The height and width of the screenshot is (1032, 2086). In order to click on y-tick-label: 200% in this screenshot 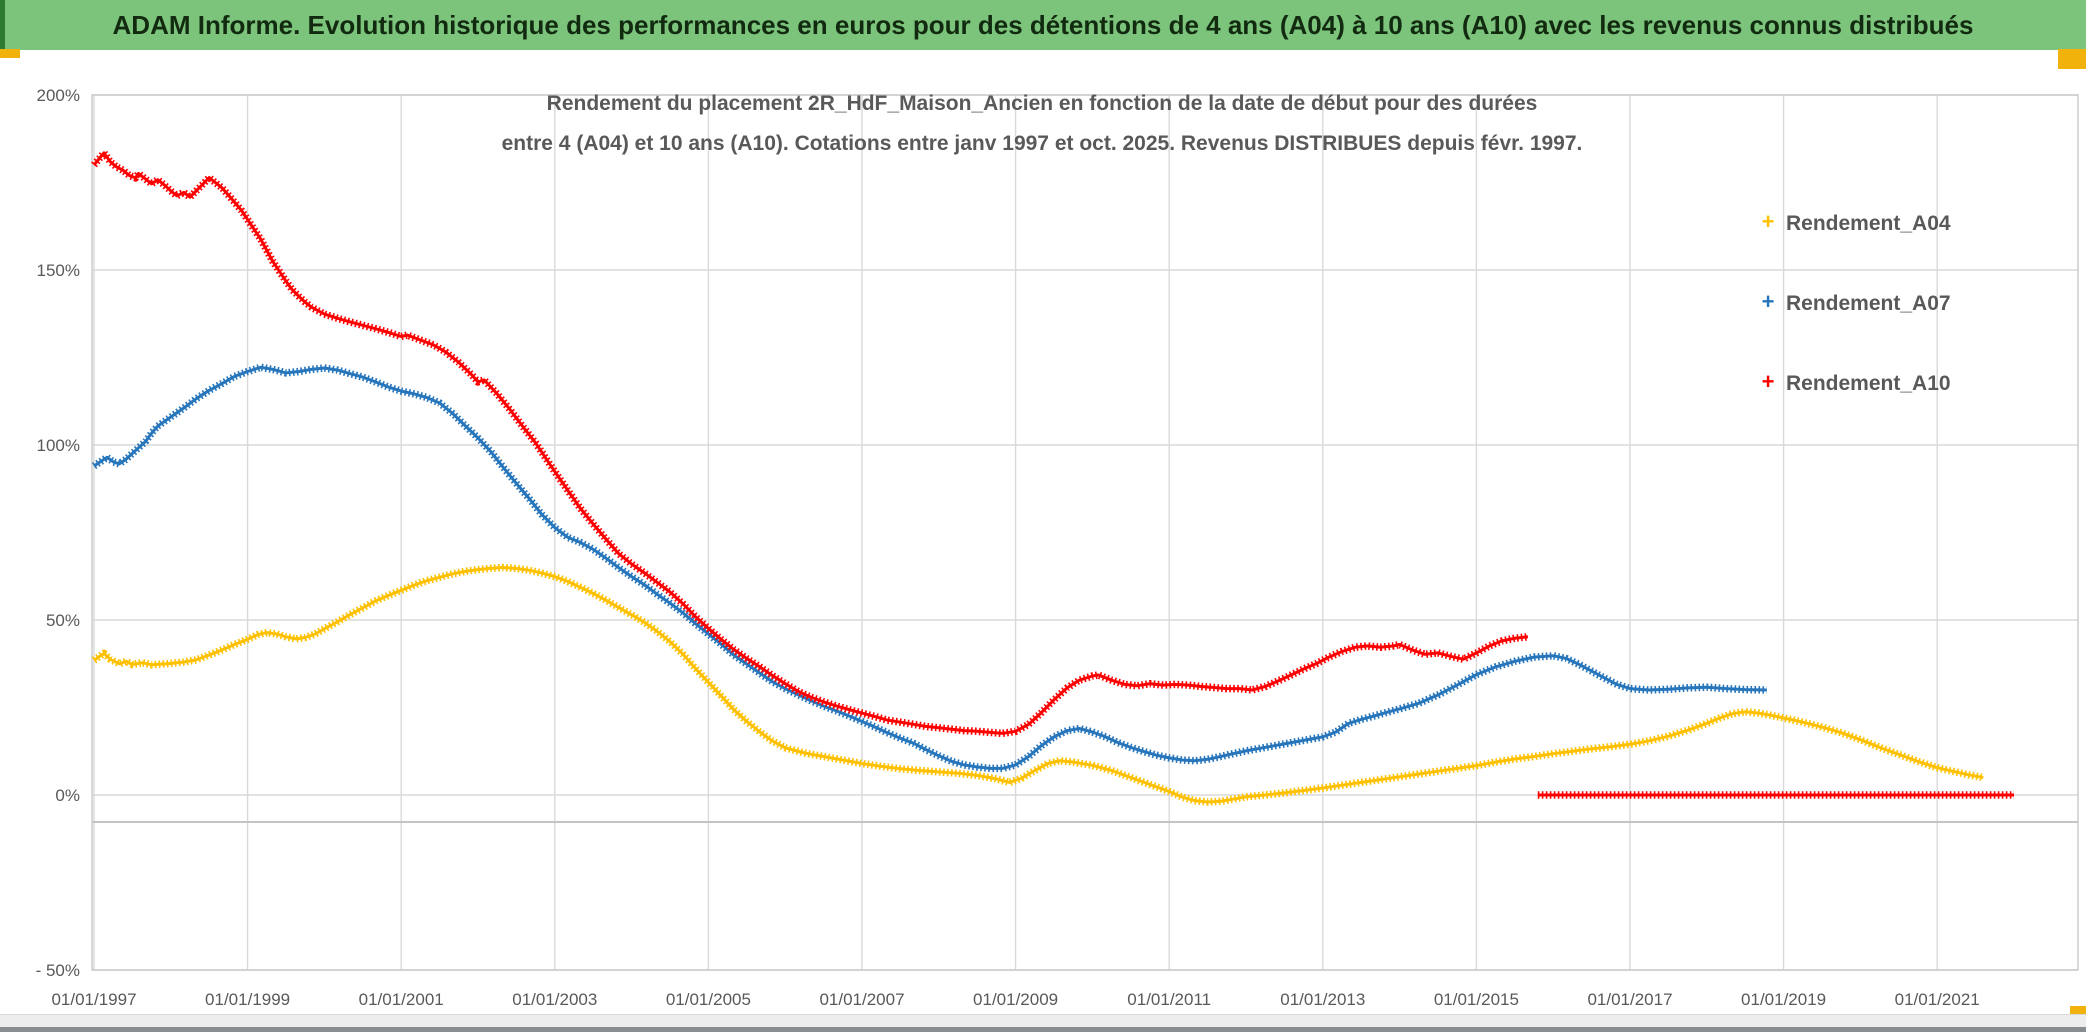, I will do `click(58, 95)`.